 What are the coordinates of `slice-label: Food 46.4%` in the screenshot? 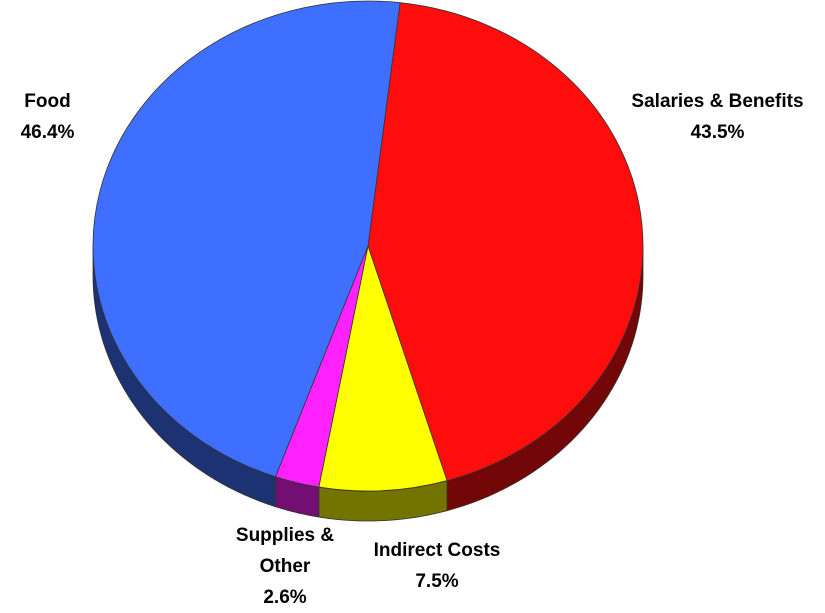 It's located at (47, 117).